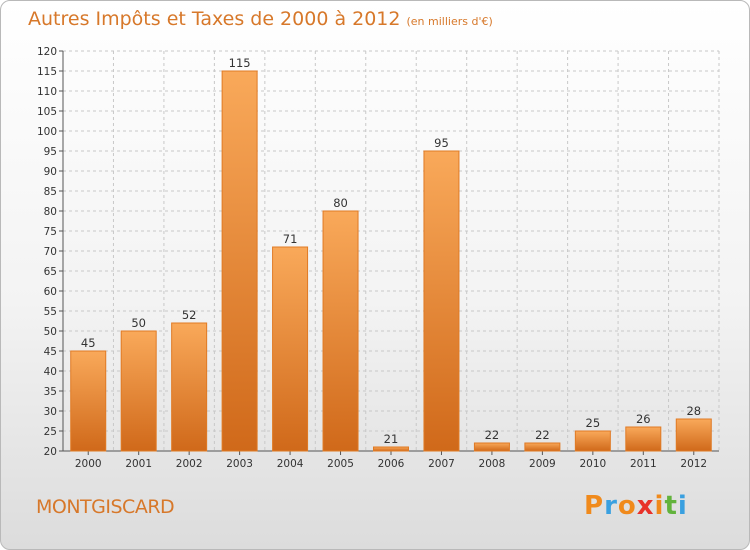  Describe the element at coordinates (47, 52) in the screenshot. I see `y-tick-label: 120` at that location.